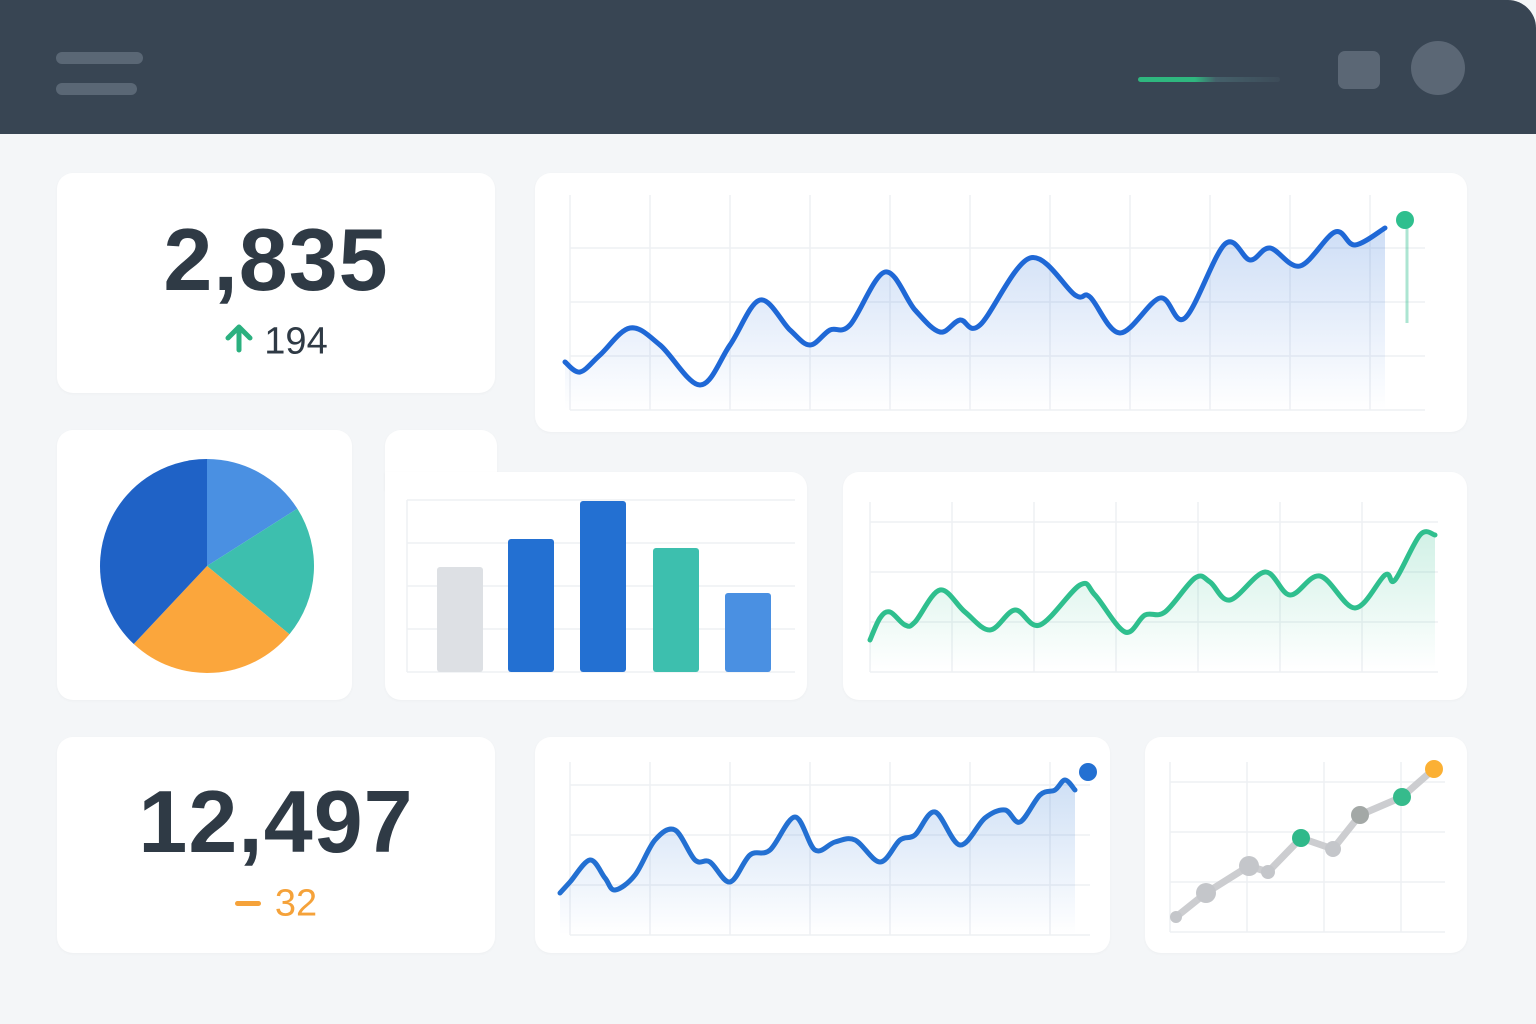 The height and width of the screenshot is (1024, 1536). I want to click on kpi-delta-value: 194, so click(296, 341).